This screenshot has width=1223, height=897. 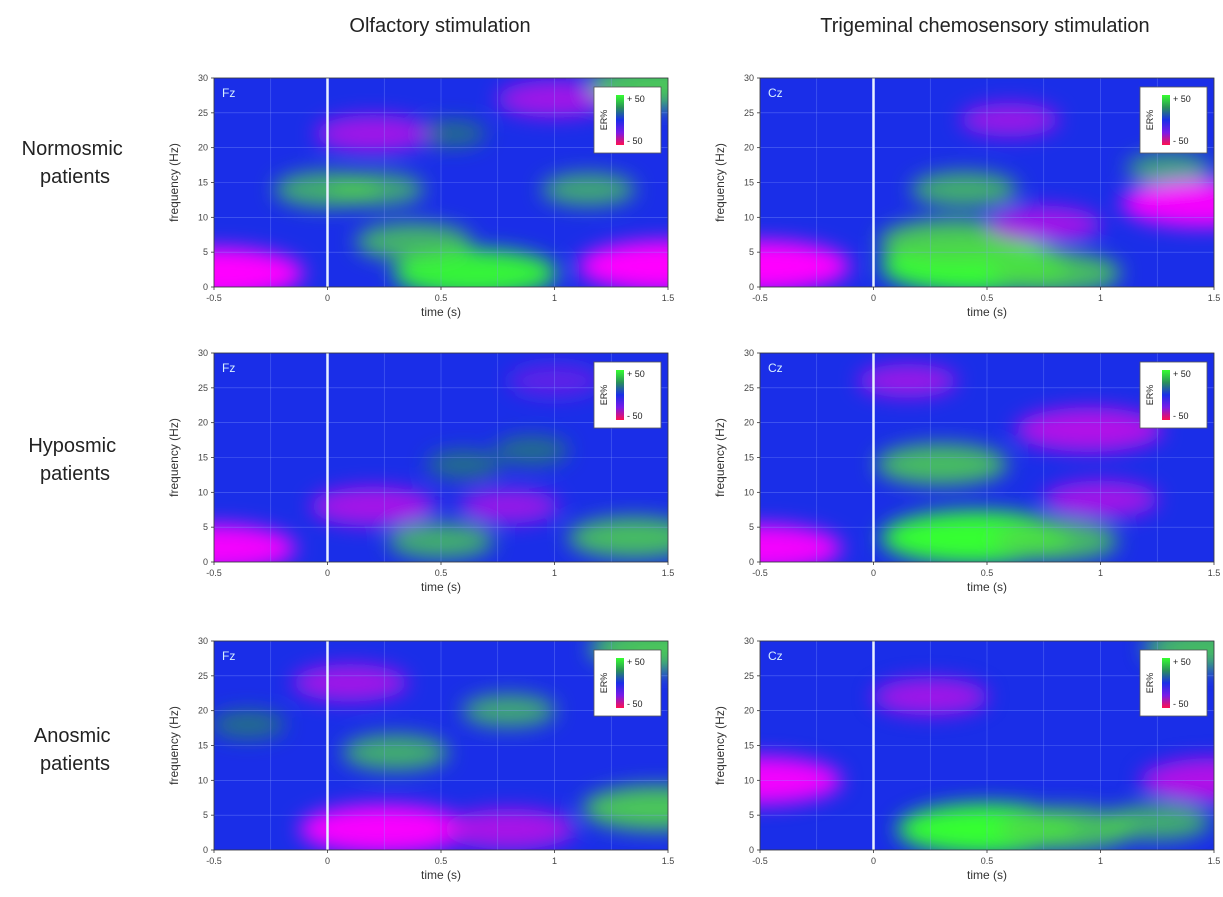 I want to click on column-title-trigeminal: Trigeminal chemosensory stimulation, so click(x=984, y=26).